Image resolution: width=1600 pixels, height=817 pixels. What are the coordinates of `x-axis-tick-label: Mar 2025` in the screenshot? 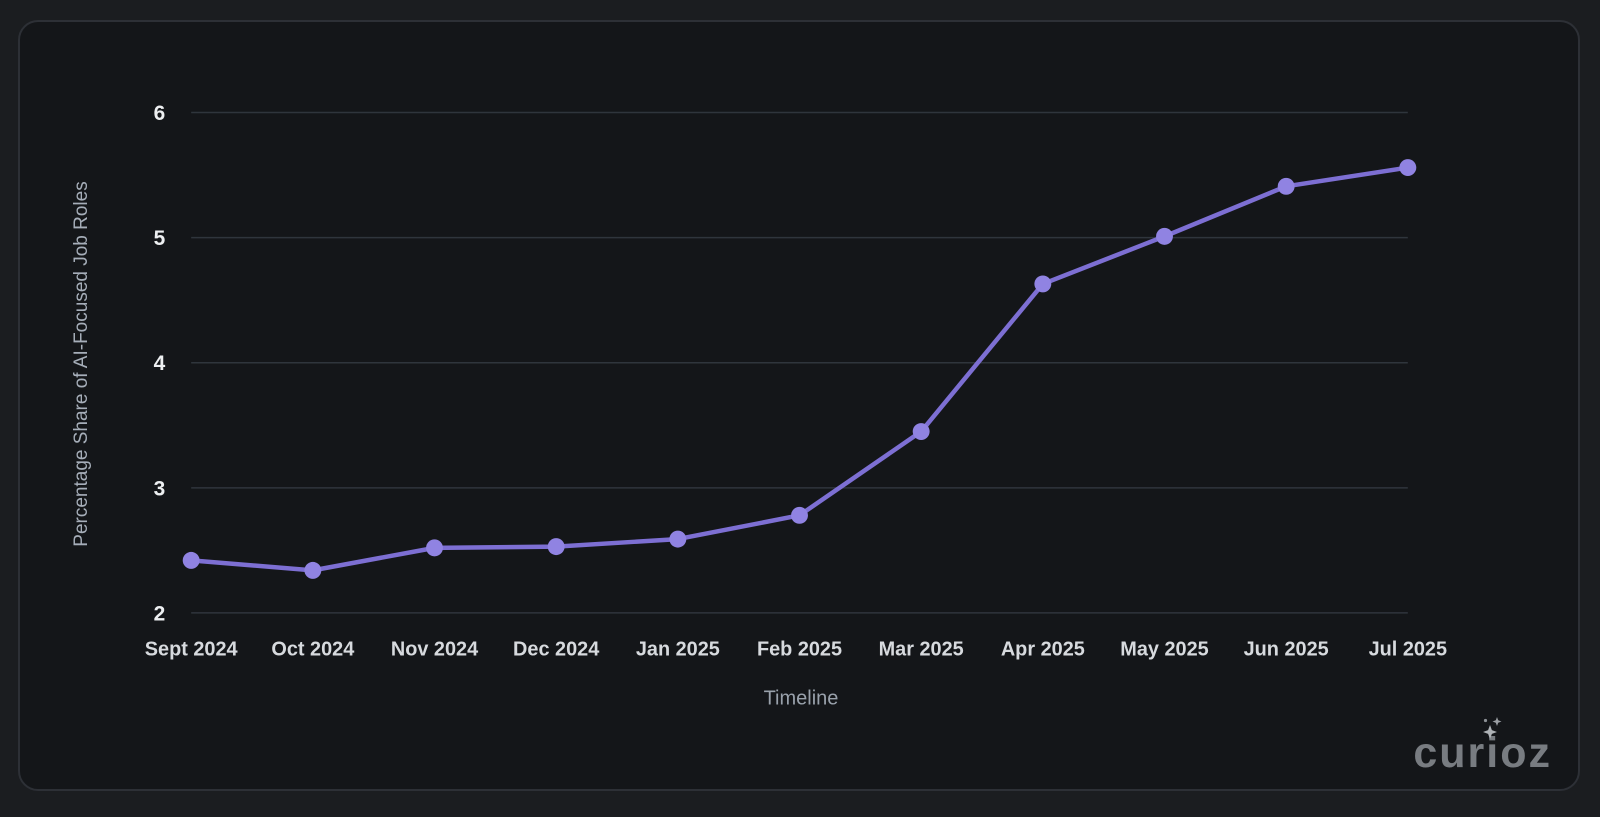 It's located at (921, 650).